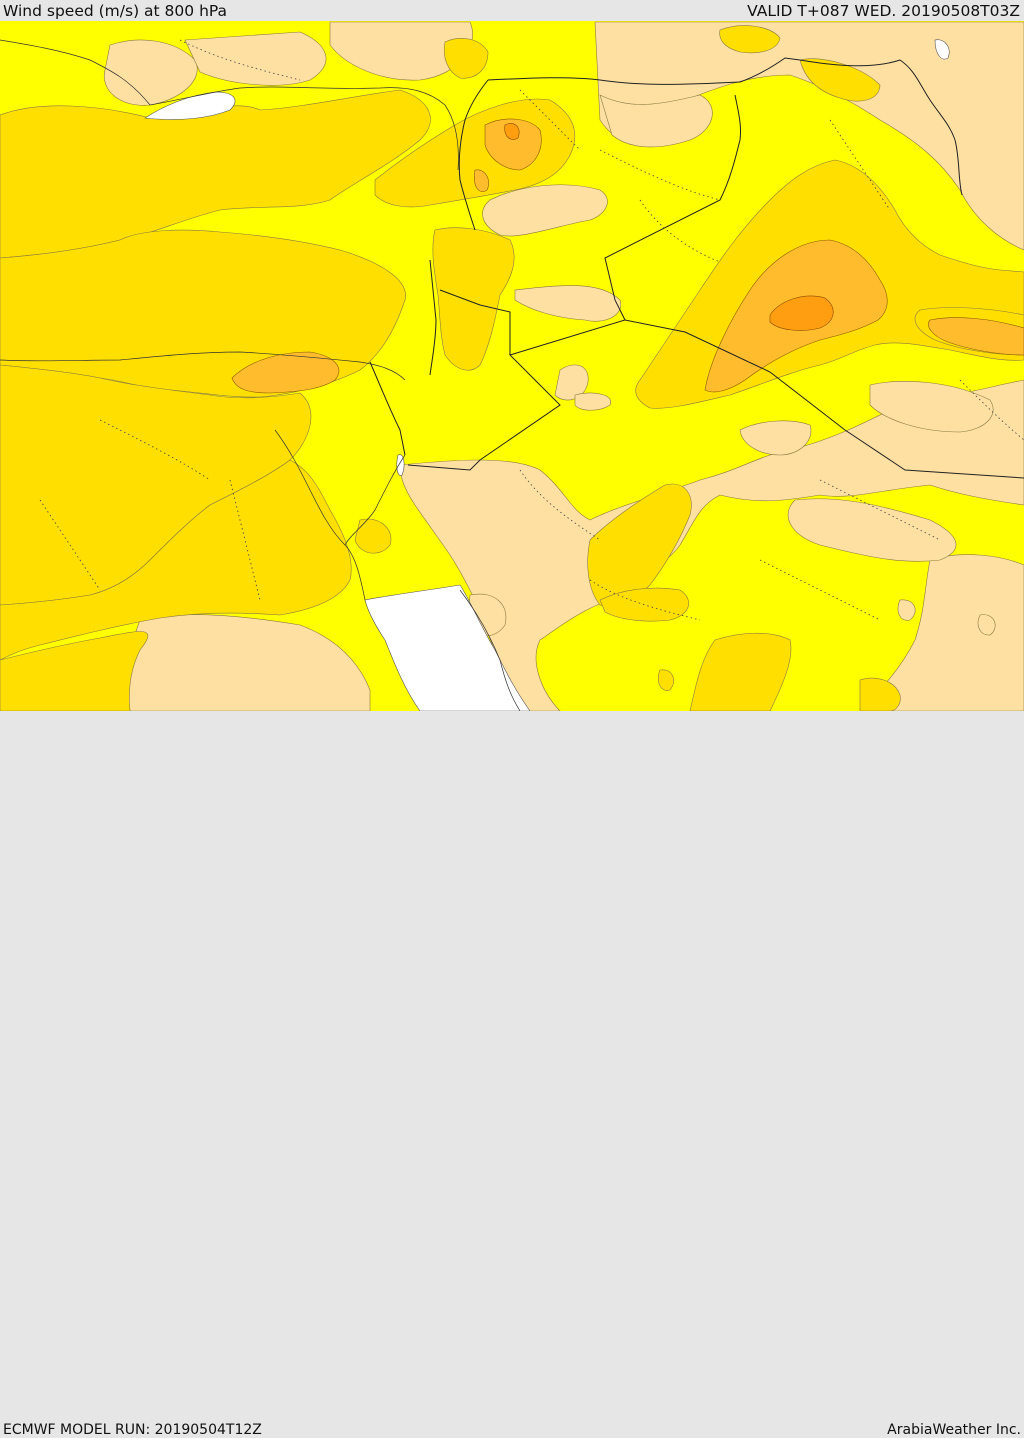 This screenshot has width=1024, height=1438. Describe the element at coordinates (669, 227) in the screenshot. I see `strongest-wind-areas` at that location.